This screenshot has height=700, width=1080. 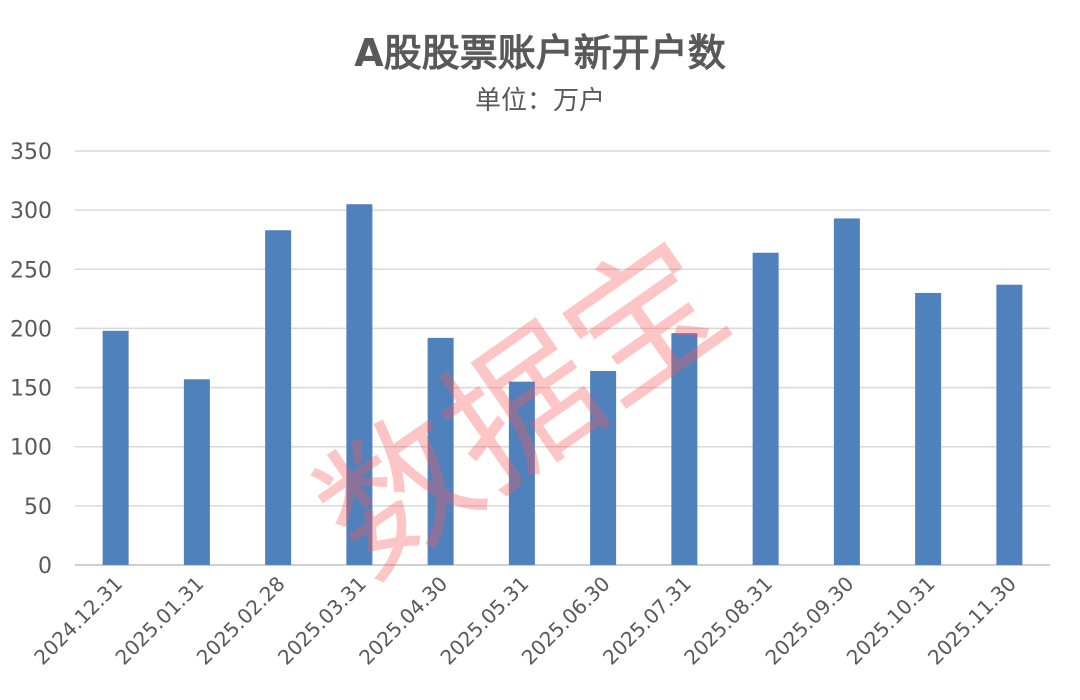 I want to click on y-tick-label: 300, so click(x=31, y=211).